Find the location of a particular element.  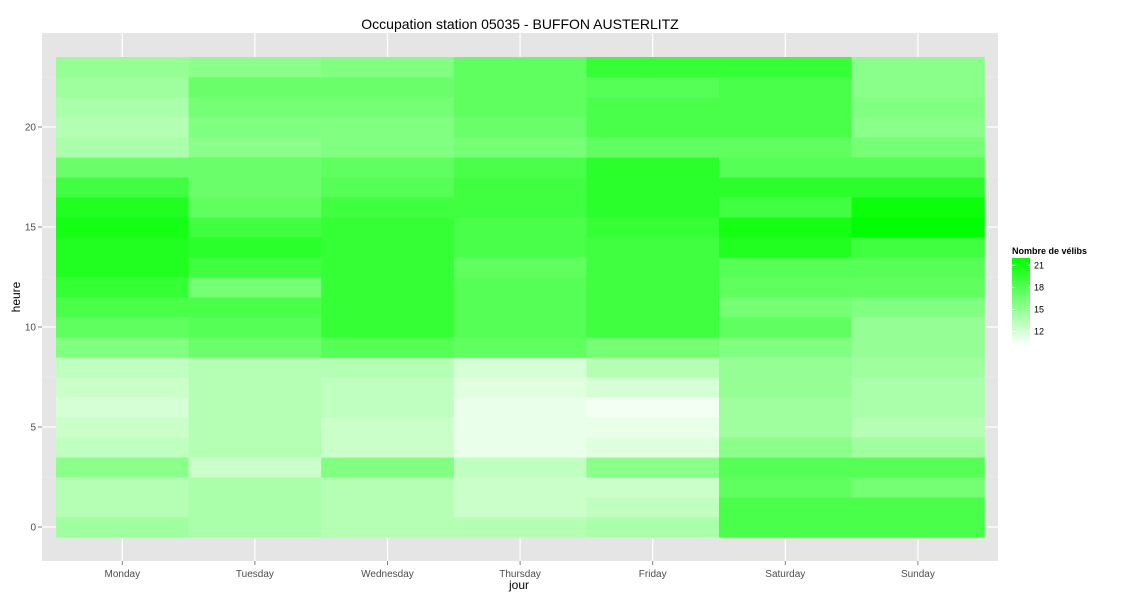

x-tick-label: Thursday is located at coordinates (520, 574).